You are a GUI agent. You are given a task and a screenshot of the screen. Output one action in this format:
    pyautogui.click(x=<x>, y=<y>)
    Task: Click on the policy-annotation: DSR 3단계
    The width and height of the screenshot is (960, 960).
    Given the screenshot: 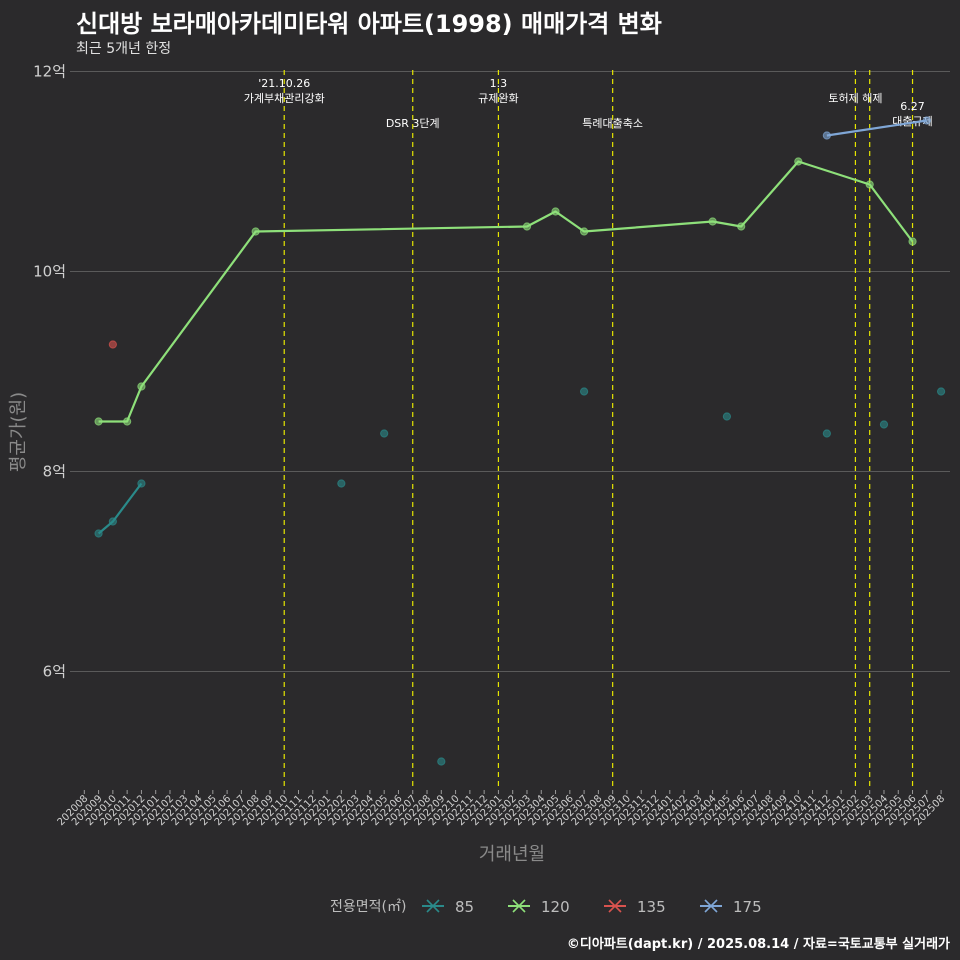 What is the action you would take?
    pyautogui.click(x=413, y=123)
    